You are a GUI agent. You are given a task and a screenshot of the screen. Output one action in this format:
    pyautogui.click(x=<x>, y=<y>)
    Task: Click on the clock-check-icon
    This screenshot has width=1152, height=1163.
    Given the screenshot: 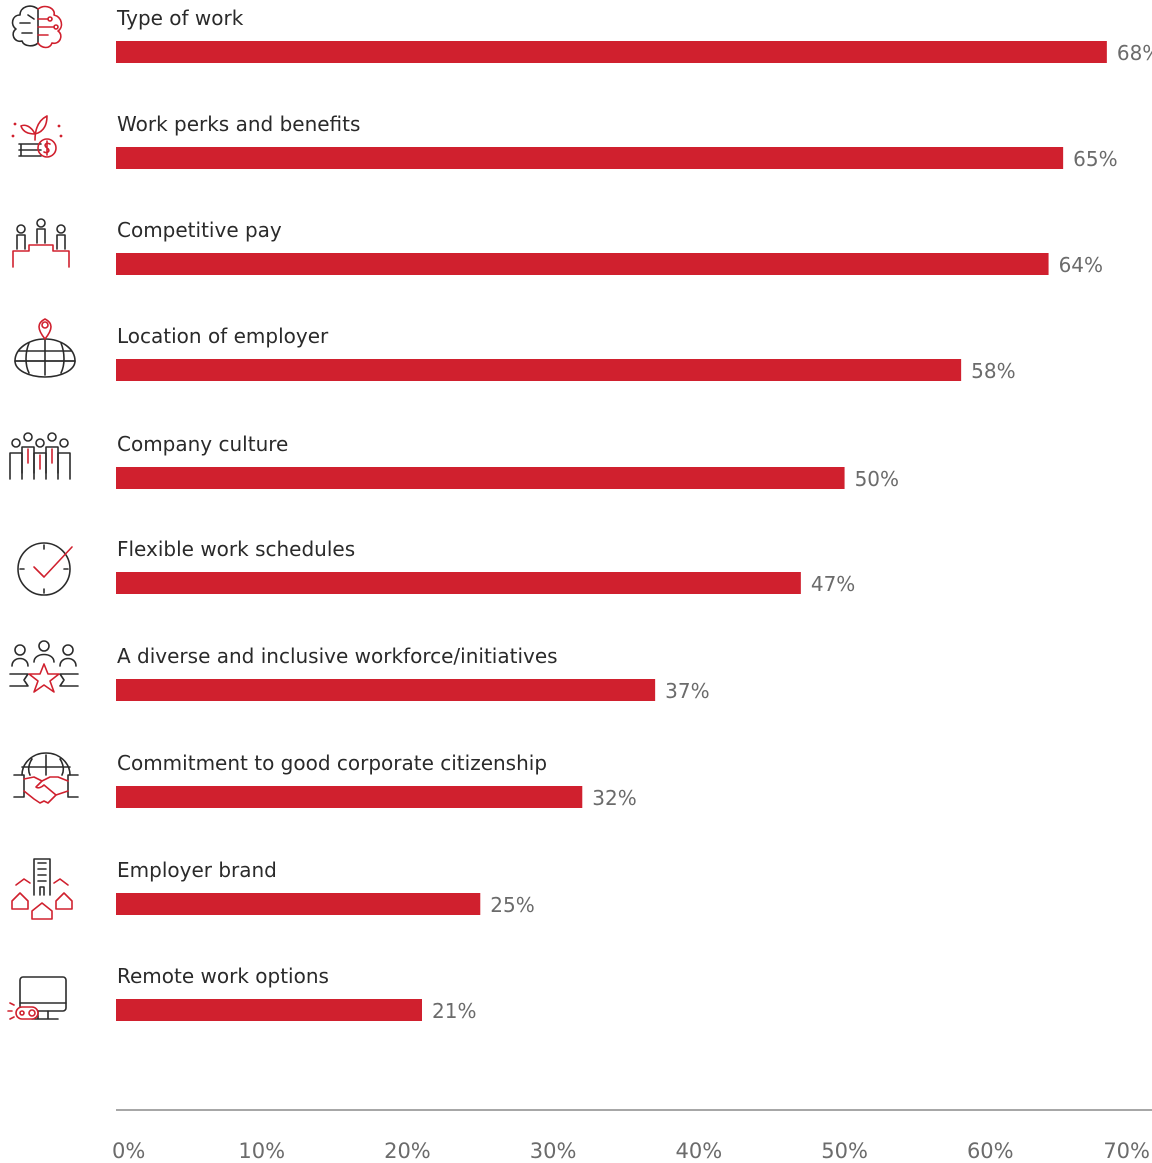 What is the action you would take?
    pyautogui.click(x=45, y=569)
    